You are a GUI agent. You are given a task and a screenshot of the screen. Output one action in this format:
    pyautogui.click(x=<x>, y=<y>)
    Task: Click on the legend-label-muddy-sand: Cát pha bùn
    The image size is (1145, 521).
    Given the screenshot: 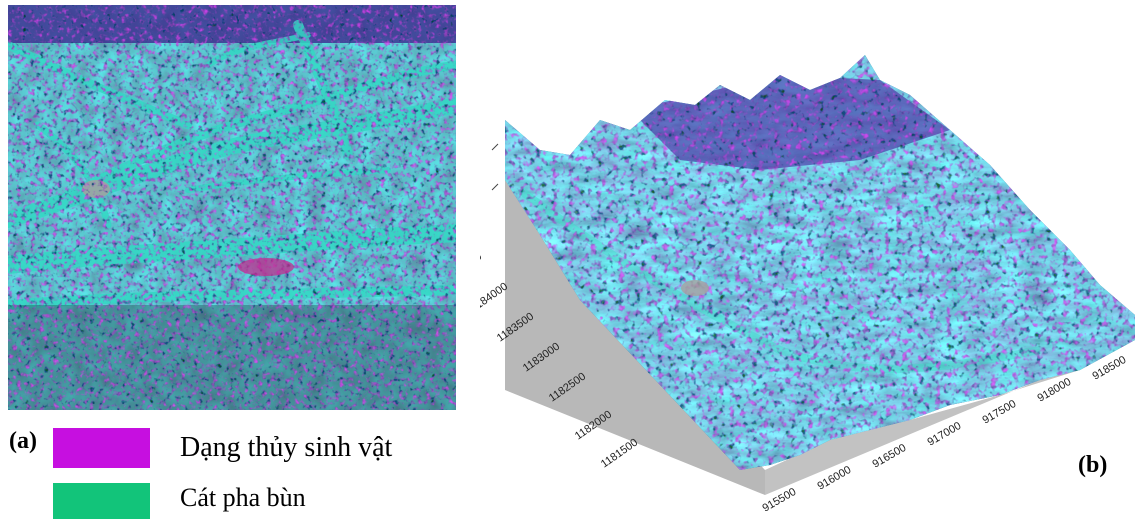 What is the action you would take?
    pyautogui.click(x=243, y=497)
    